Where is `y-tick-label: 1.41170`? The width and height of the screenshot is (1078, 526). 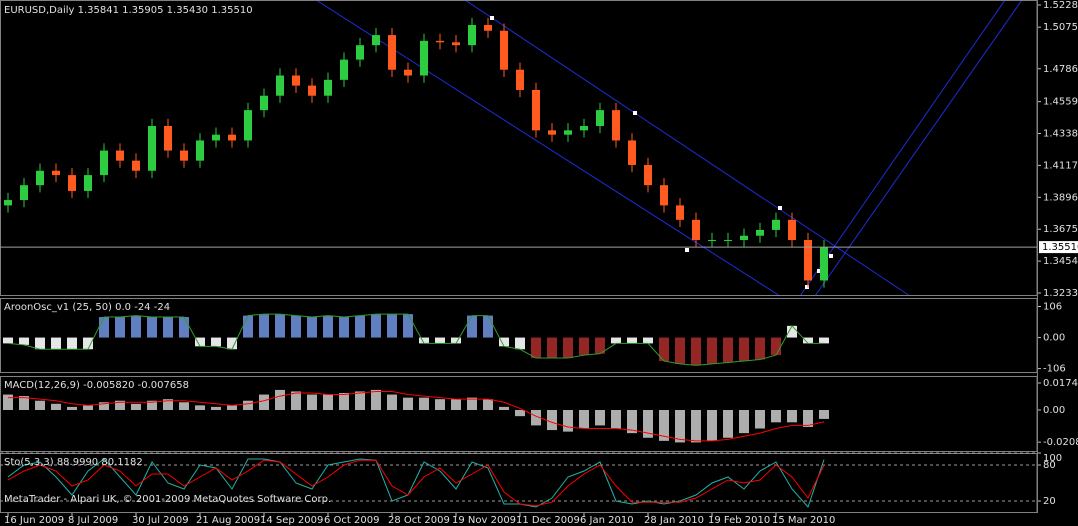
y-tick-label: 1.41170 is located at coordinates (1060, 165).